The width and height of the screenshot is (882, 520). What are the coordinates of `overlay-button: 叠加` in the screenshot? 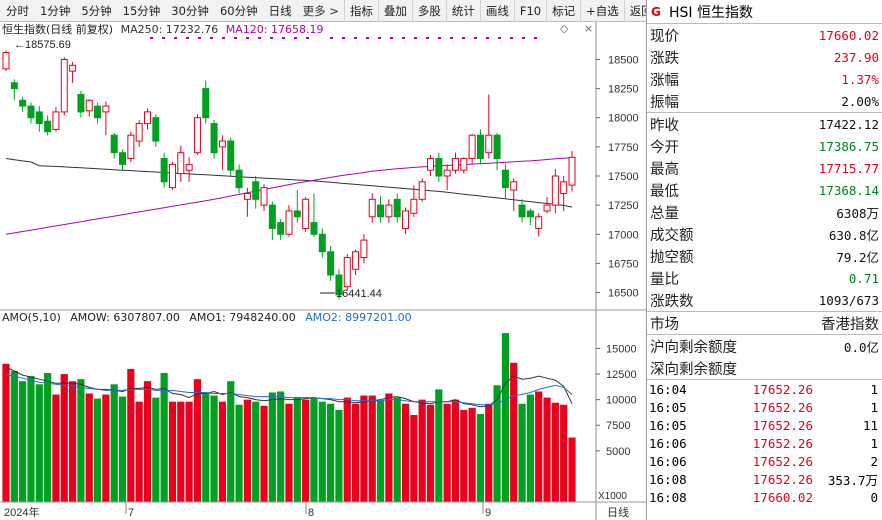 It's located at (394, 11).